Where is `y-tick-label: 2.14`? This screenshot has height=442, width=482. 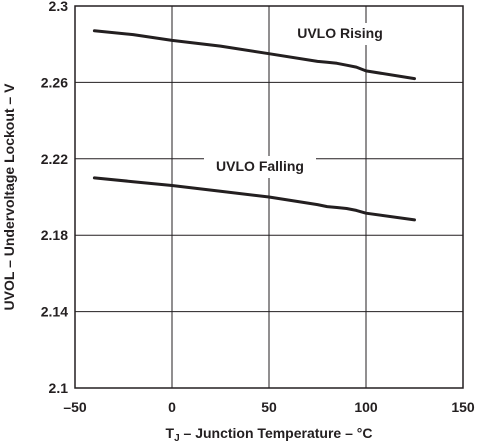
y-tick-label: 2.14 is located at coordinates (54, 312).